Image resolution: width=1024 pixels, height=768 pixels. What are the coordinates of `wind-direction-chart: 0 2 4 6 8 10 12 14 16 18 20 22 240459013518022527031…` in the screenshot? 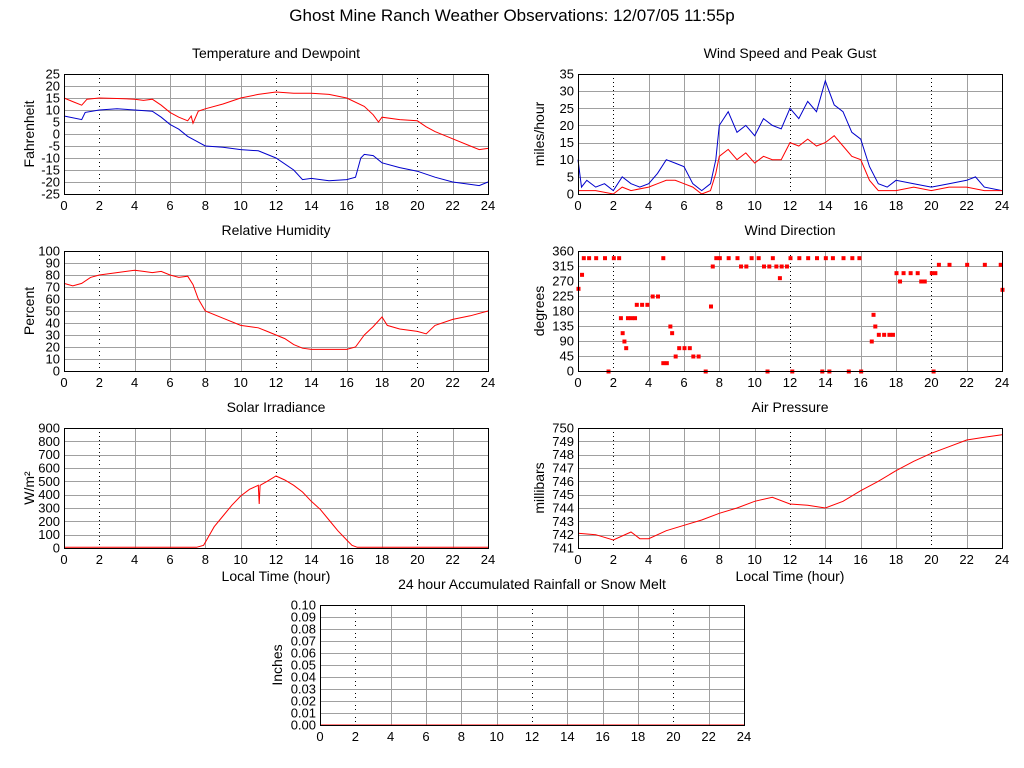 It's located at (770, 306).